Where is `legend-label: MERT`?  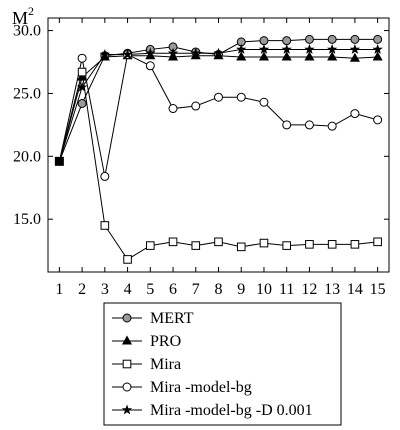 legend-label: MERT is located at coordinates (172, 318).